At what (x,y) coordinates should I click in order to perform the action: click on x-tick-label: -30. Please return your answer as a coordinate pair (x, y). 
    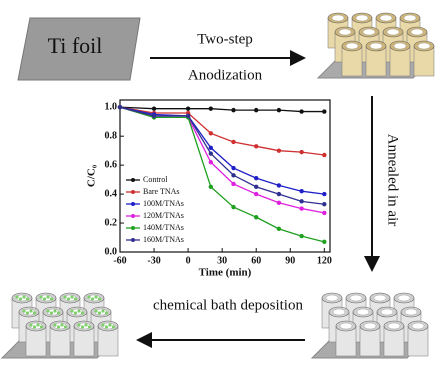
    Looking at the image, I should click on (153, 260).